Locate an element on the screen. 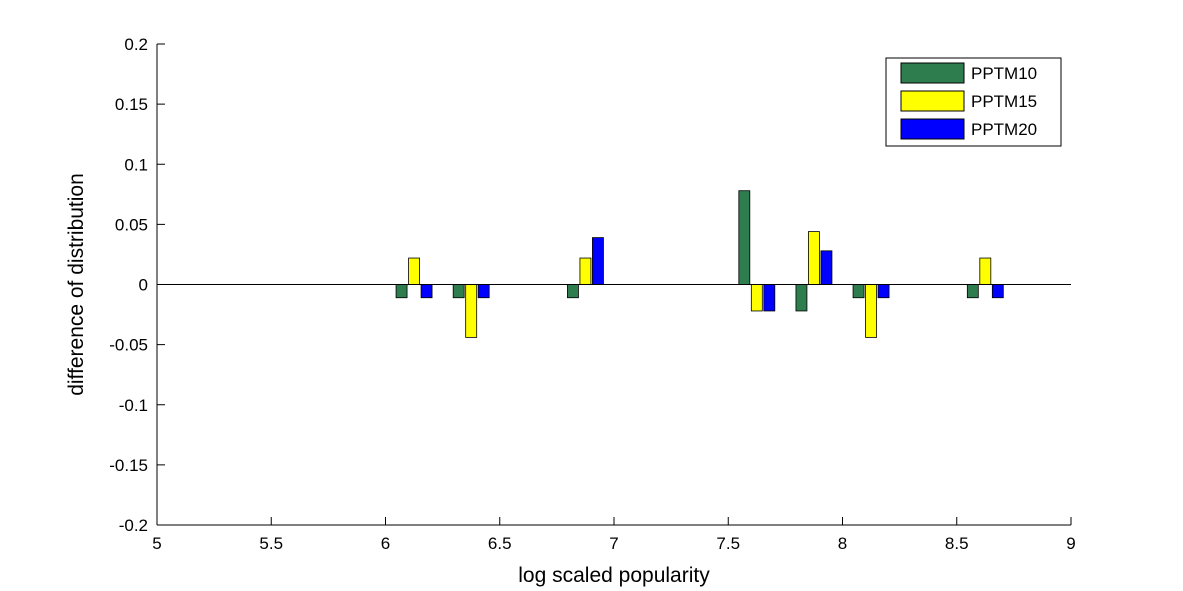 This screenshot has width=1183, height=591. y-axis-label: difference of distribution is located at coordinates (76, 284).